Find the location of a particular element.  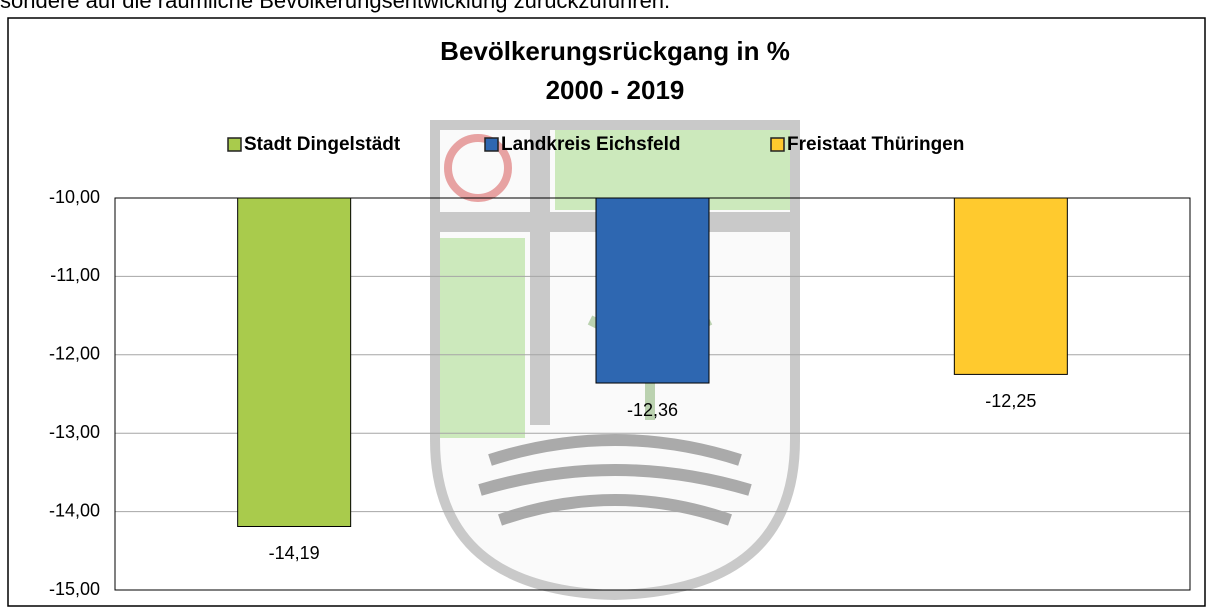

value-label: -14,19 is located at coordinates (294, 553).